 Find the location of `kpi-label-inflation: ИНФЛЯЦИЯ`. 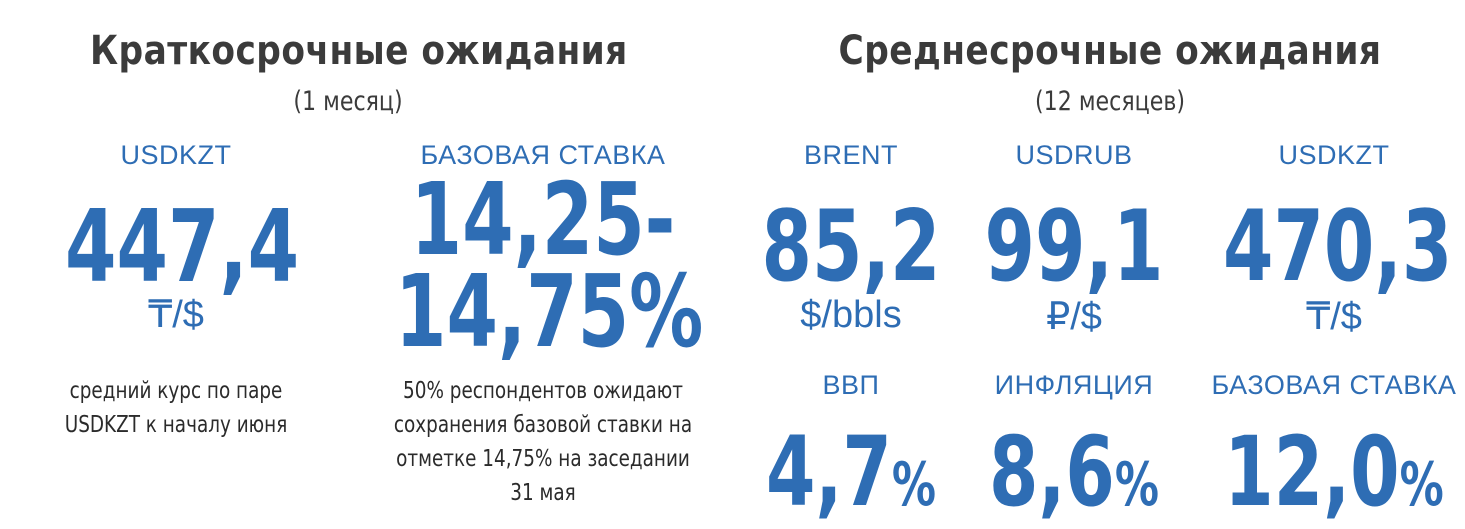

kpi-label-inflation: ИНФЛЯЦИЯ is located at coordinates (1074, 385).